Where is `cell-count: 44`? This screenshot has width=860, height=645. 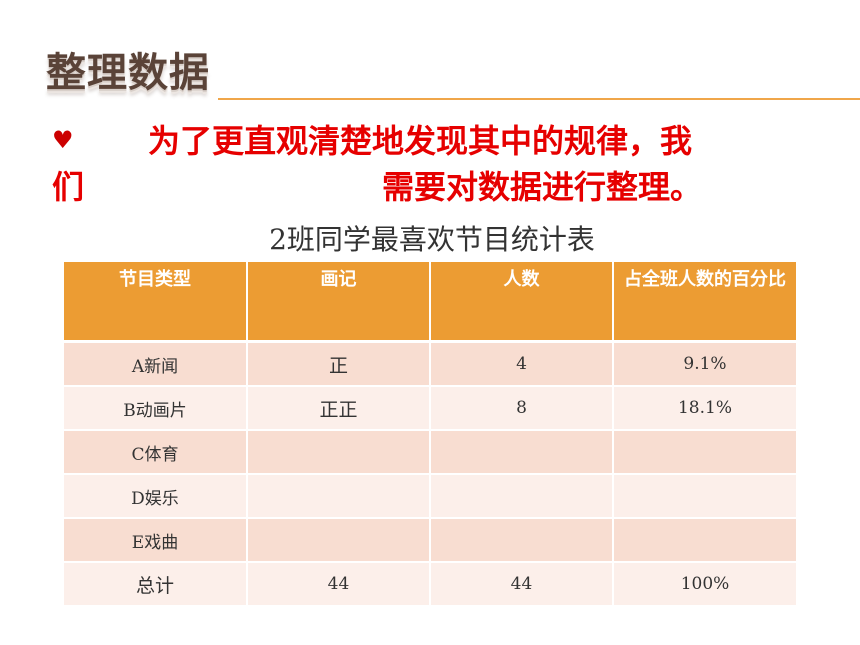 cell-count: 44 is located at coordinates (522, 584).